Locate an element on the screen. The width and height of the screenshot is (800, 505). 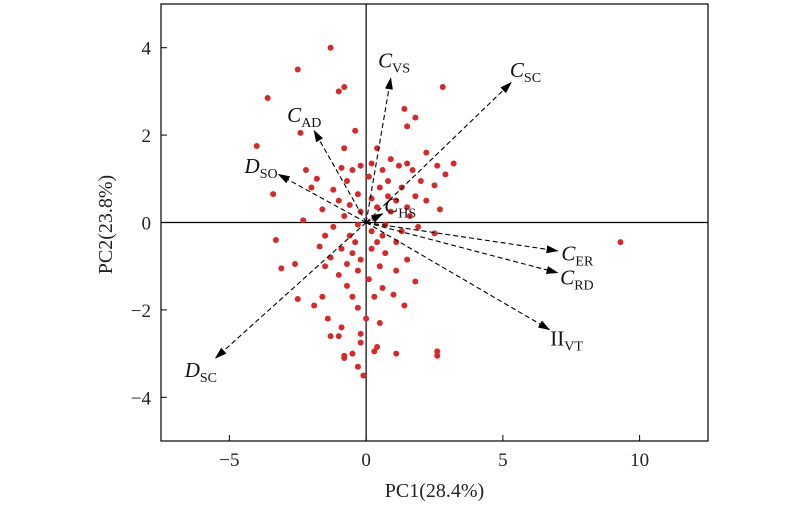
loading-label-main: II is located at coordinates (557, 339).